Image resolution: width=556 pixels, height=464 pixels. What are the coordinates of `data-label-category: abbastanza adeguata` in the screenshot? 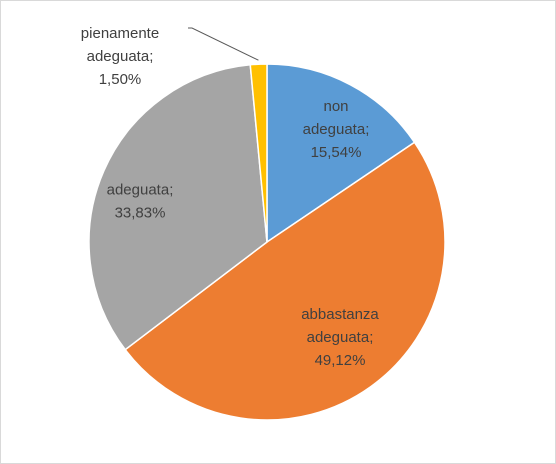 It's located at (340, 326).